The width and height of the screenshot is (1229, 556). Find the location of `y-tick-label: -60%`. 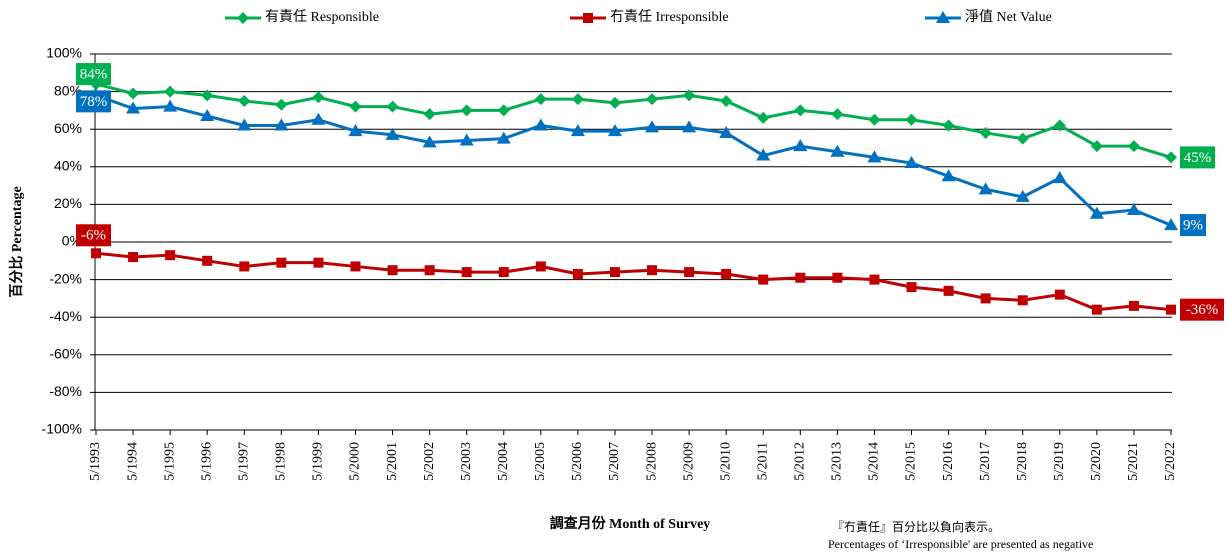

y-tick-label: -60% is located at coordinates (65, 354).